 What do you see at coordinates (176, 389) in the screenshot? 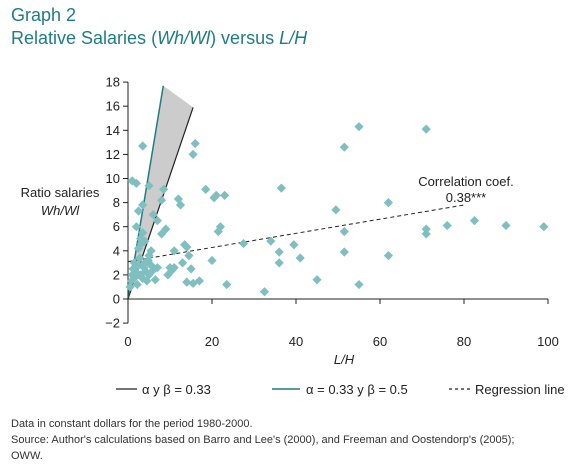
I see `legend-black-line-label: α y β = 0.33` at bounding box center [176, 389].